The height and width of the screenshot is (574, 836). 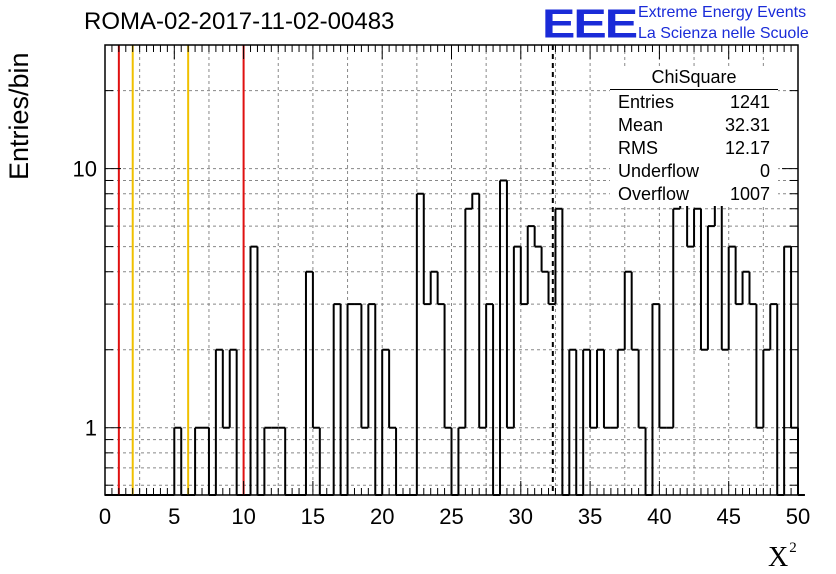 I want to click on stats-label: Overflow, so click(x=654, y=194).